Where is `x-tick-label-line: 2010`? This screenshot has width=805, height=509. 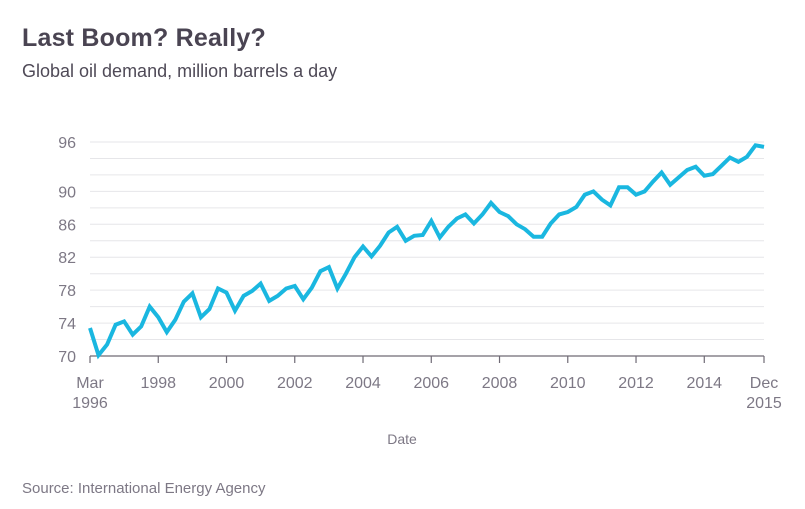 x-tick-label-line: 2010 is located at coordinates (568, 383).